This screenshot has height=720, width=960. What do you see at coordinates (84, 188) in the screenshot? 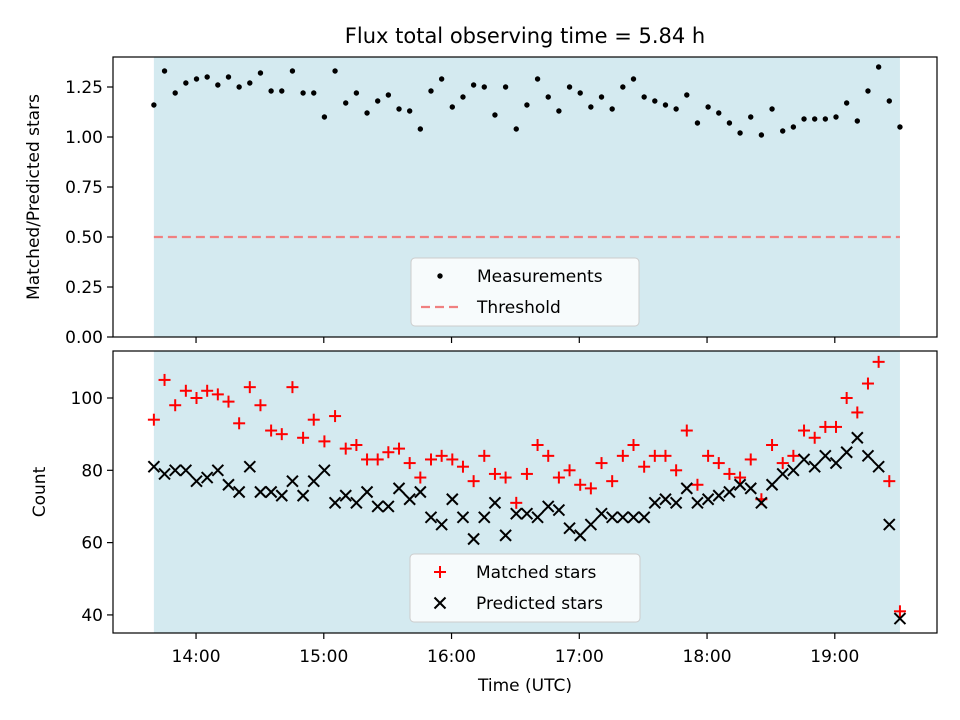
I see `ratio-y-tick-label: 0.75` at bounding box center [84, 188].